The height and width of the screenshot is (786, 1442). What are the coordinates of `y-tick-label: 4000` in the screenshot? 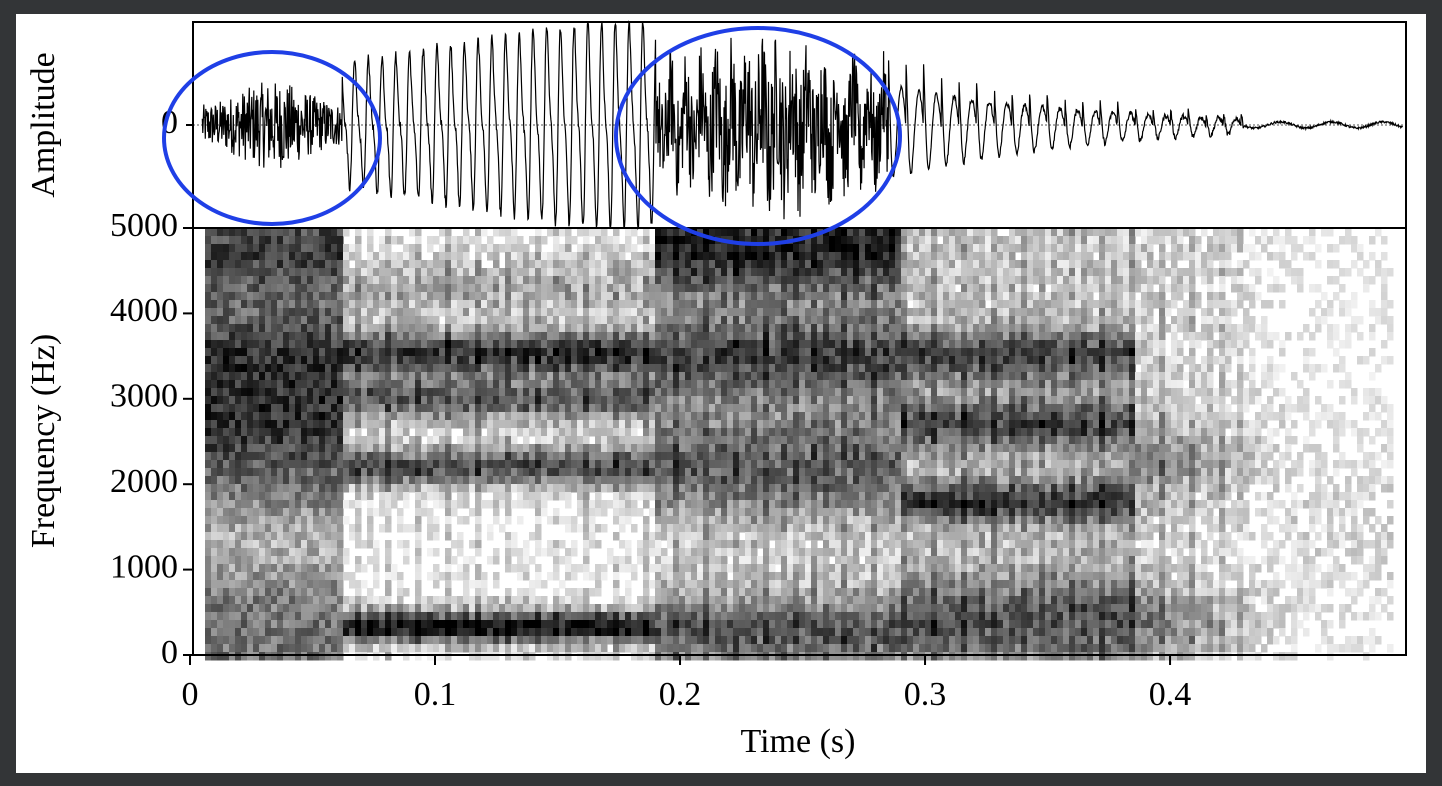 It's located at (144, 310).